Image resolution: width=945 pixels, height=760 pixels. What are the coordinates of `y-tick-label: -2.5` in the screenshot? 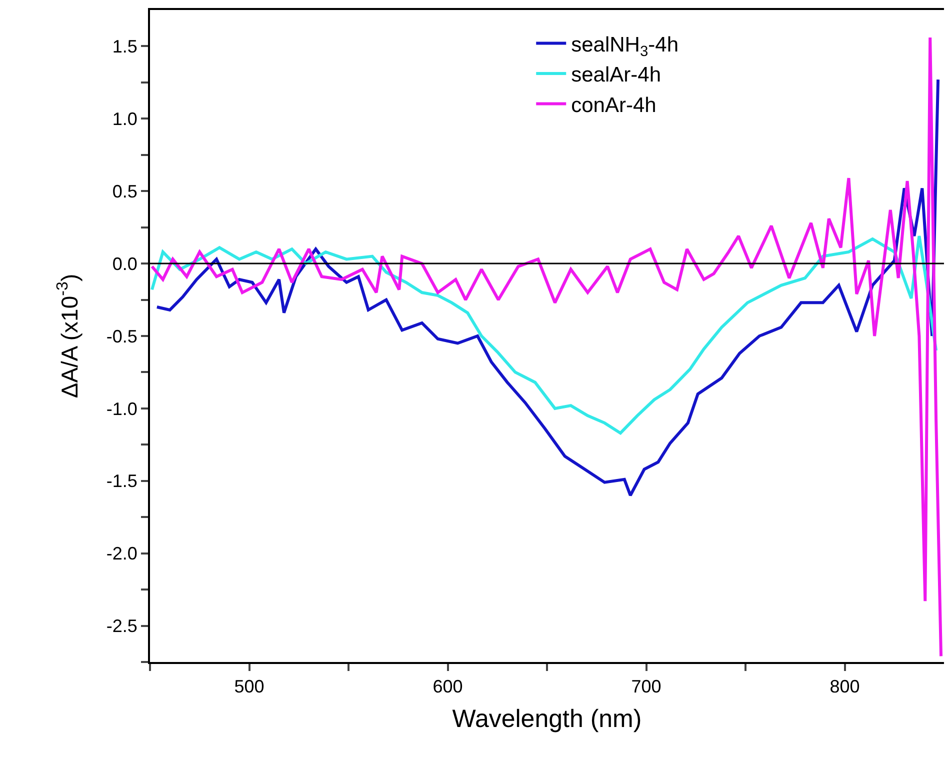 It's located at (122, 626).